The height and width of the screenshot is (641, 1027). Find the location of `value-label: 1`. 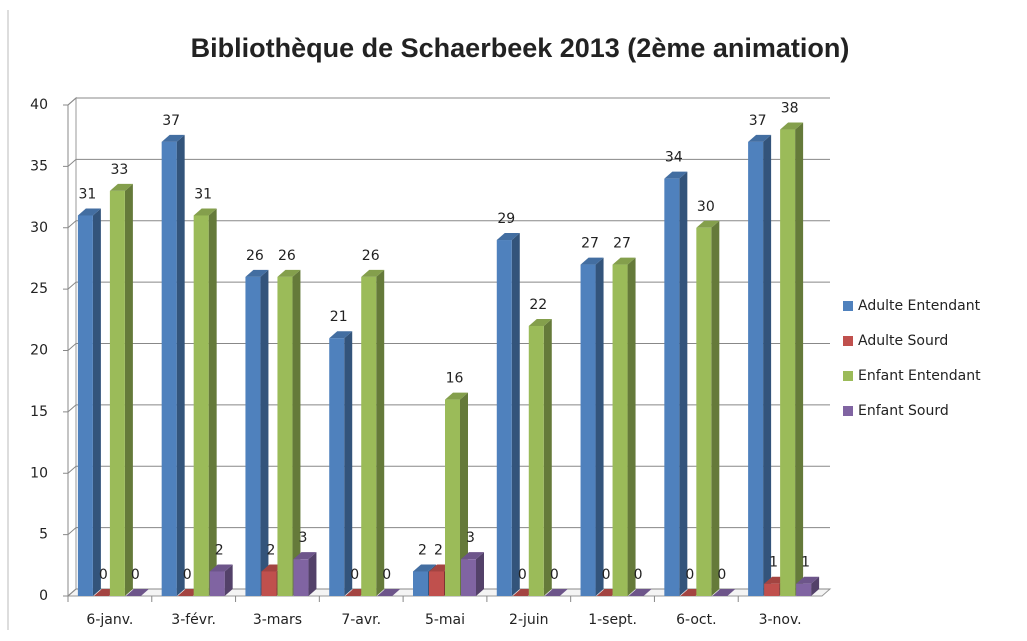

value-label: 1 is located at coordinates (805, 563).